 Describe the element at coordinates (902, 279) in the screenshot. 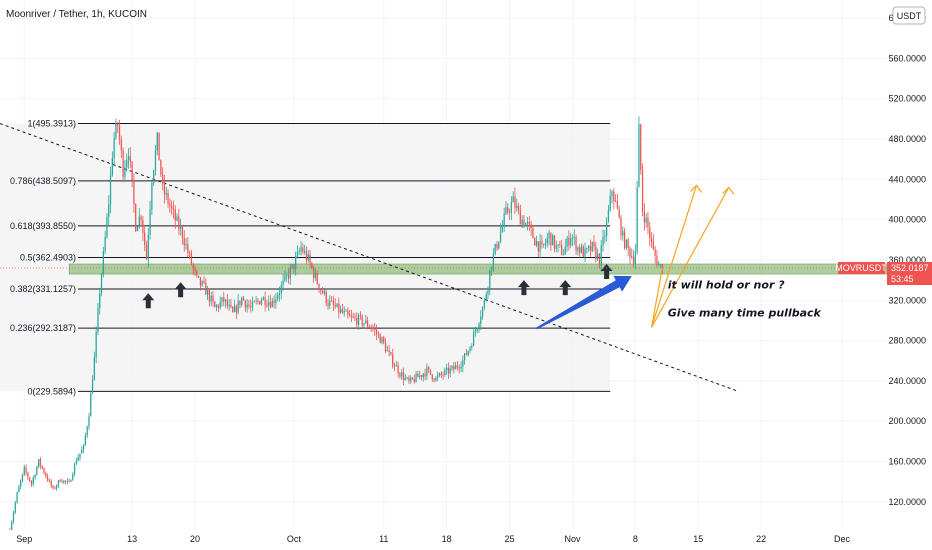

I see `price-tag-countdown: 53:45` at that location.